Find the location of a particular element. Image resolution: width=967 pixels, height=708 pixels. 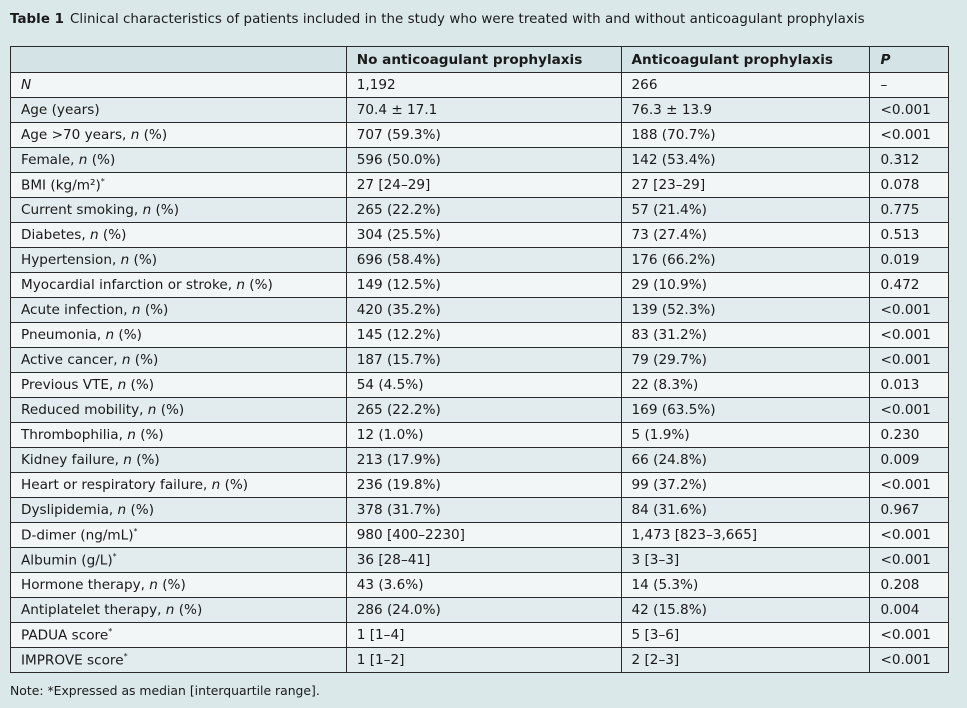

no-prophylaxis-value: 980 [400–2230] is located at coordinates (483, 535).